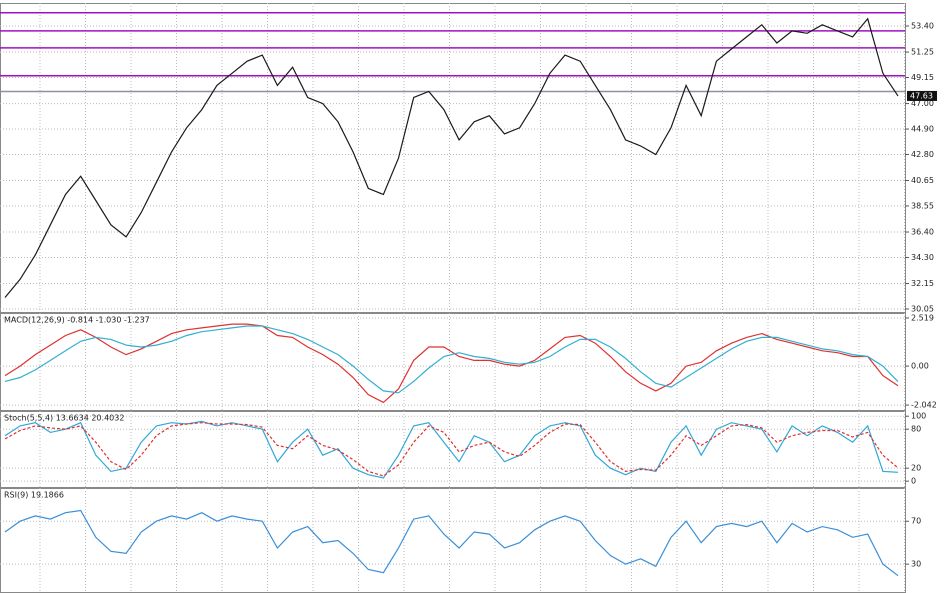 This screenshot has width=948, height=593. I want to click on price-tag-label: 47.63, so click(921, 95).